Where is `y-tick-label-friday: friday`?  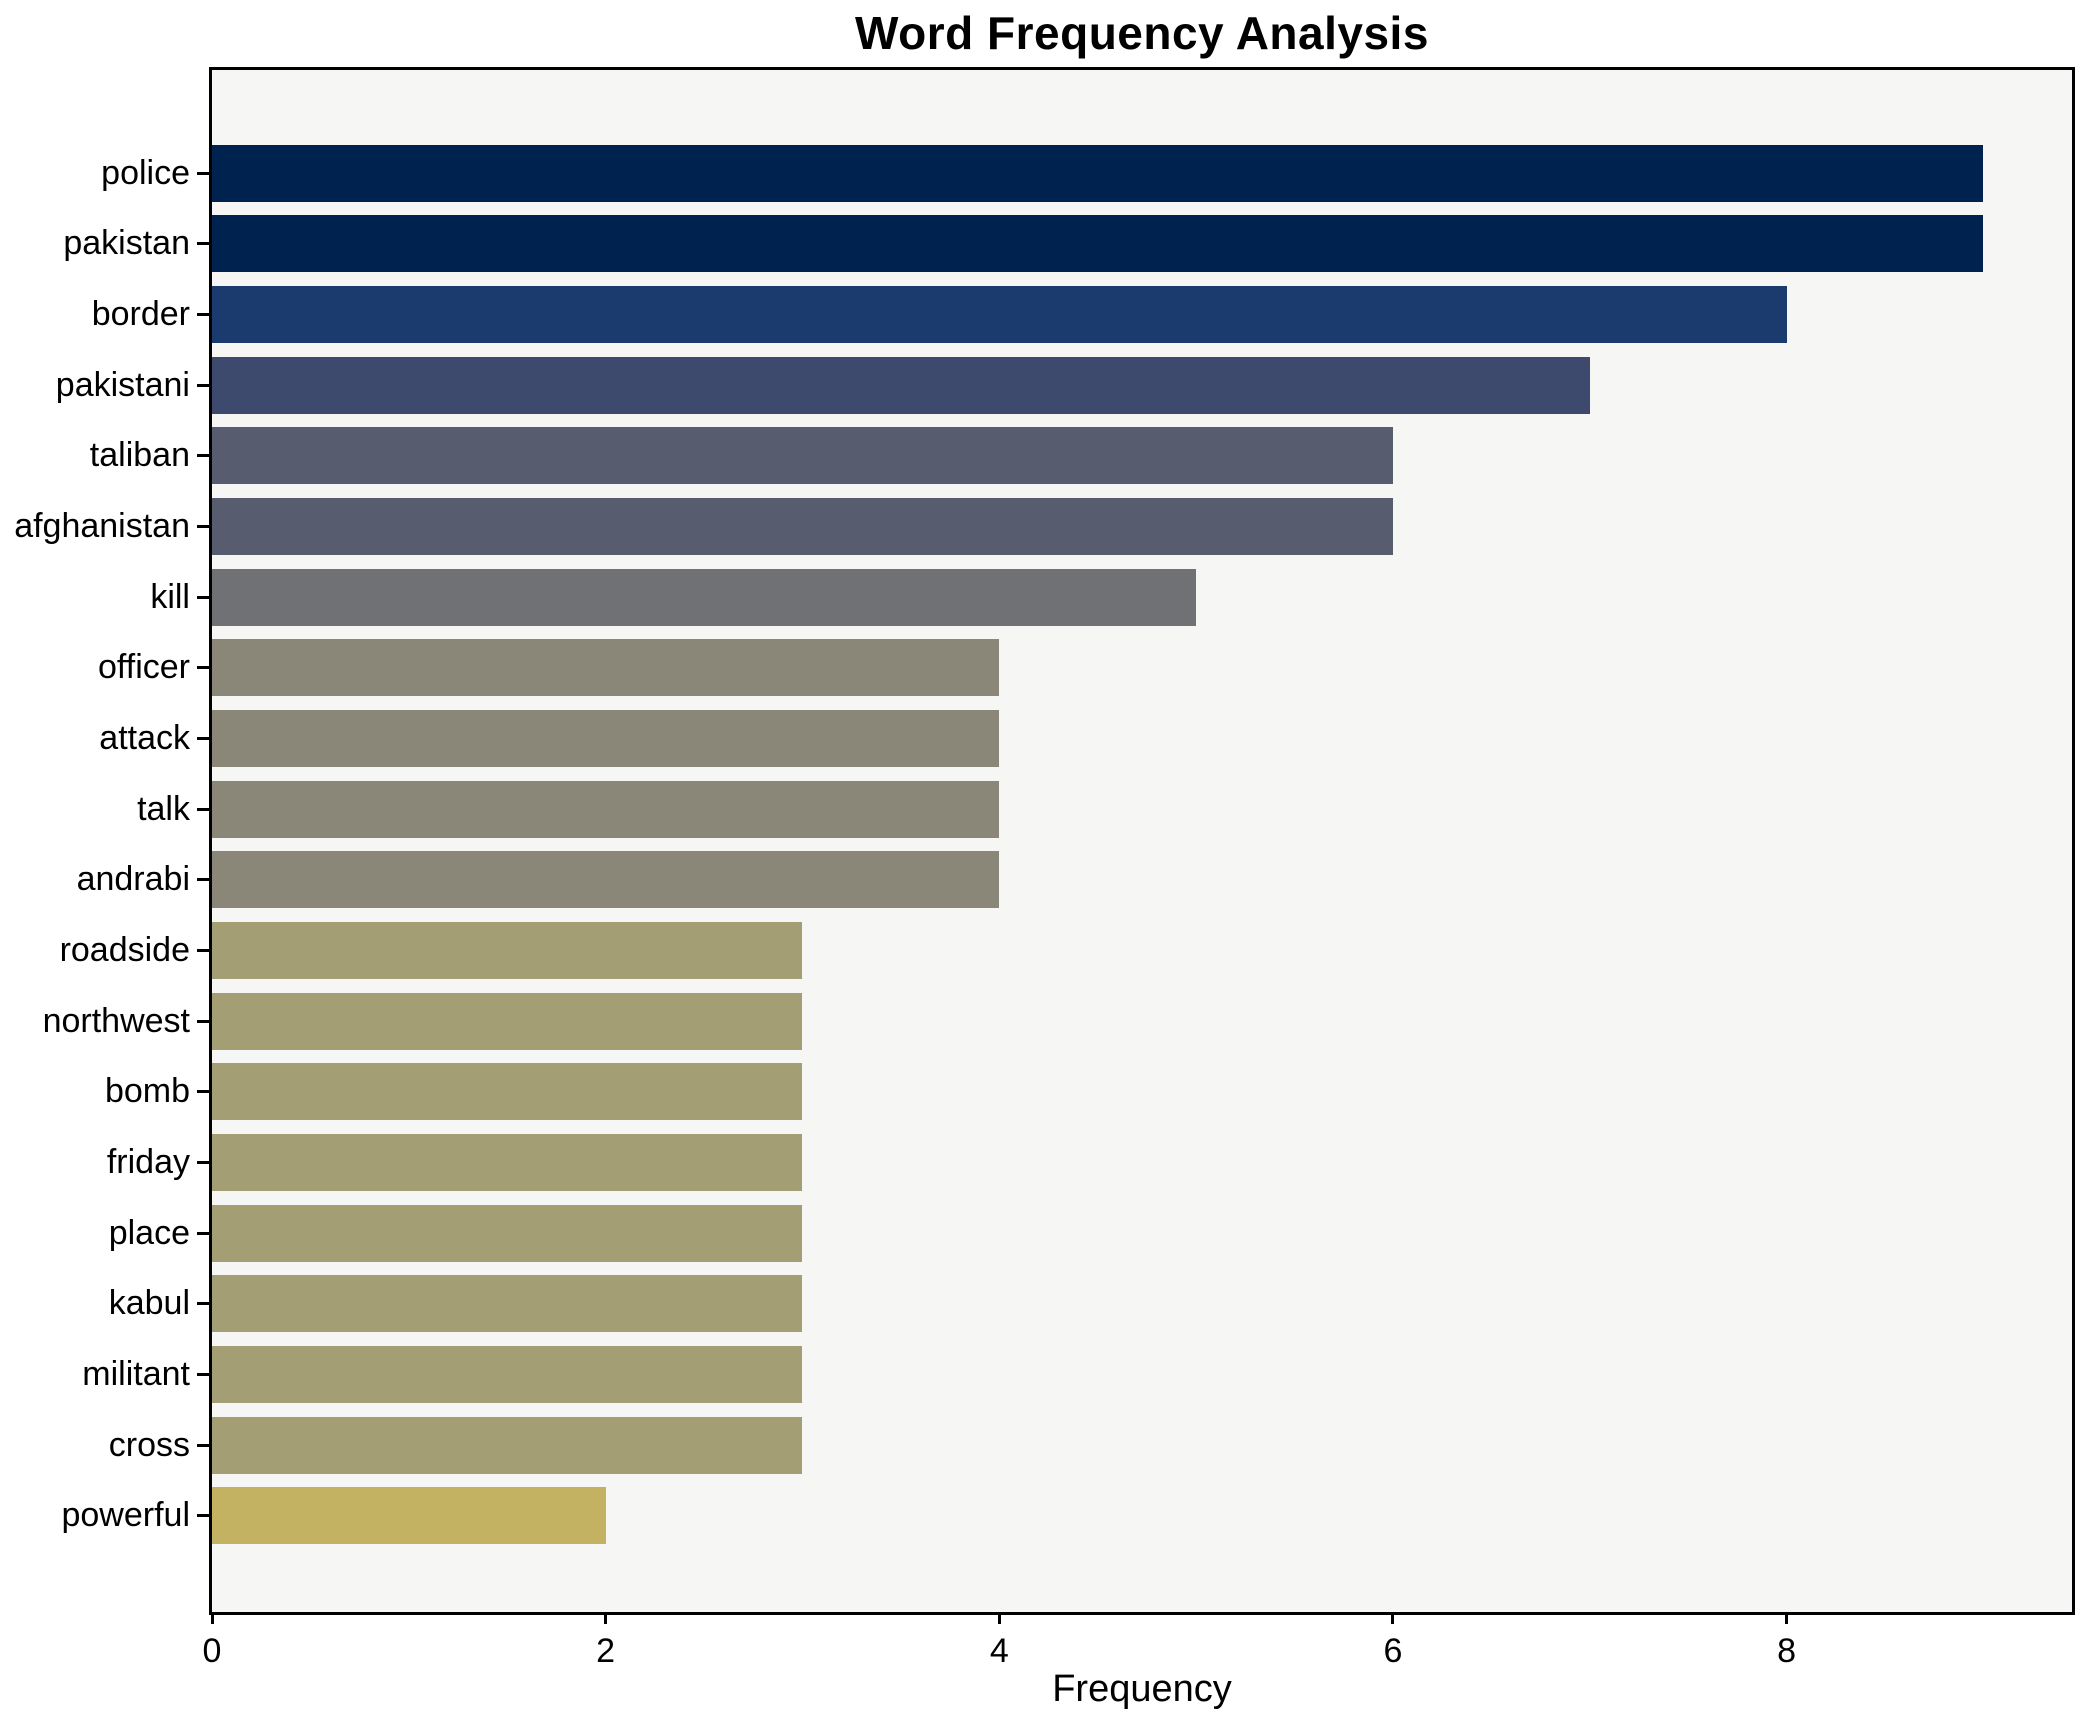 y-tick-label-friday: friday is located at coordinates (148, 1162).